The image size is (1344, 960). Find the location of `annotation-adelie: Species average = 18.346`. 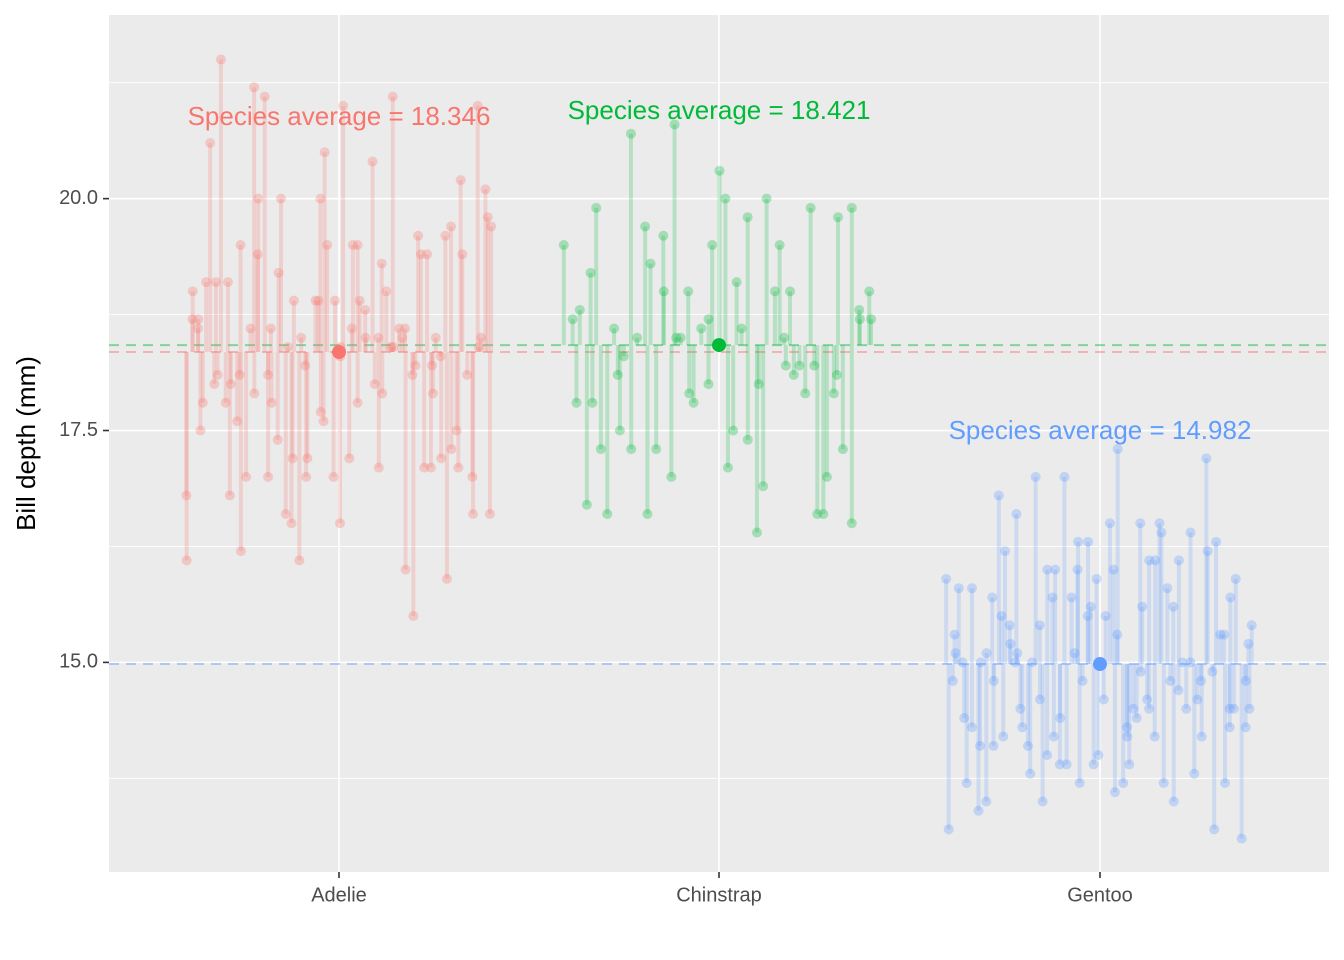

annotation-adelie: Species average = 18.346 is located at coordinates (339, 116).